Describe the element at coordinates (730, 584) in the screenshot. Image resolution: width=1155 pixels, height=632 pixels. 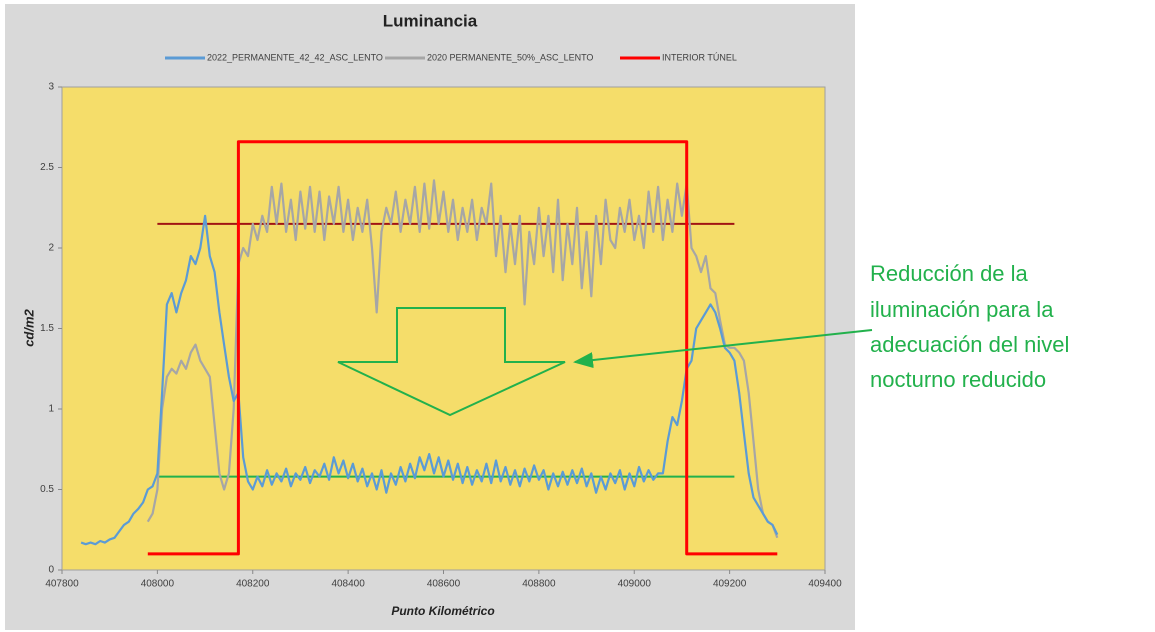
I see `x-tick-label: 409200` at that location.